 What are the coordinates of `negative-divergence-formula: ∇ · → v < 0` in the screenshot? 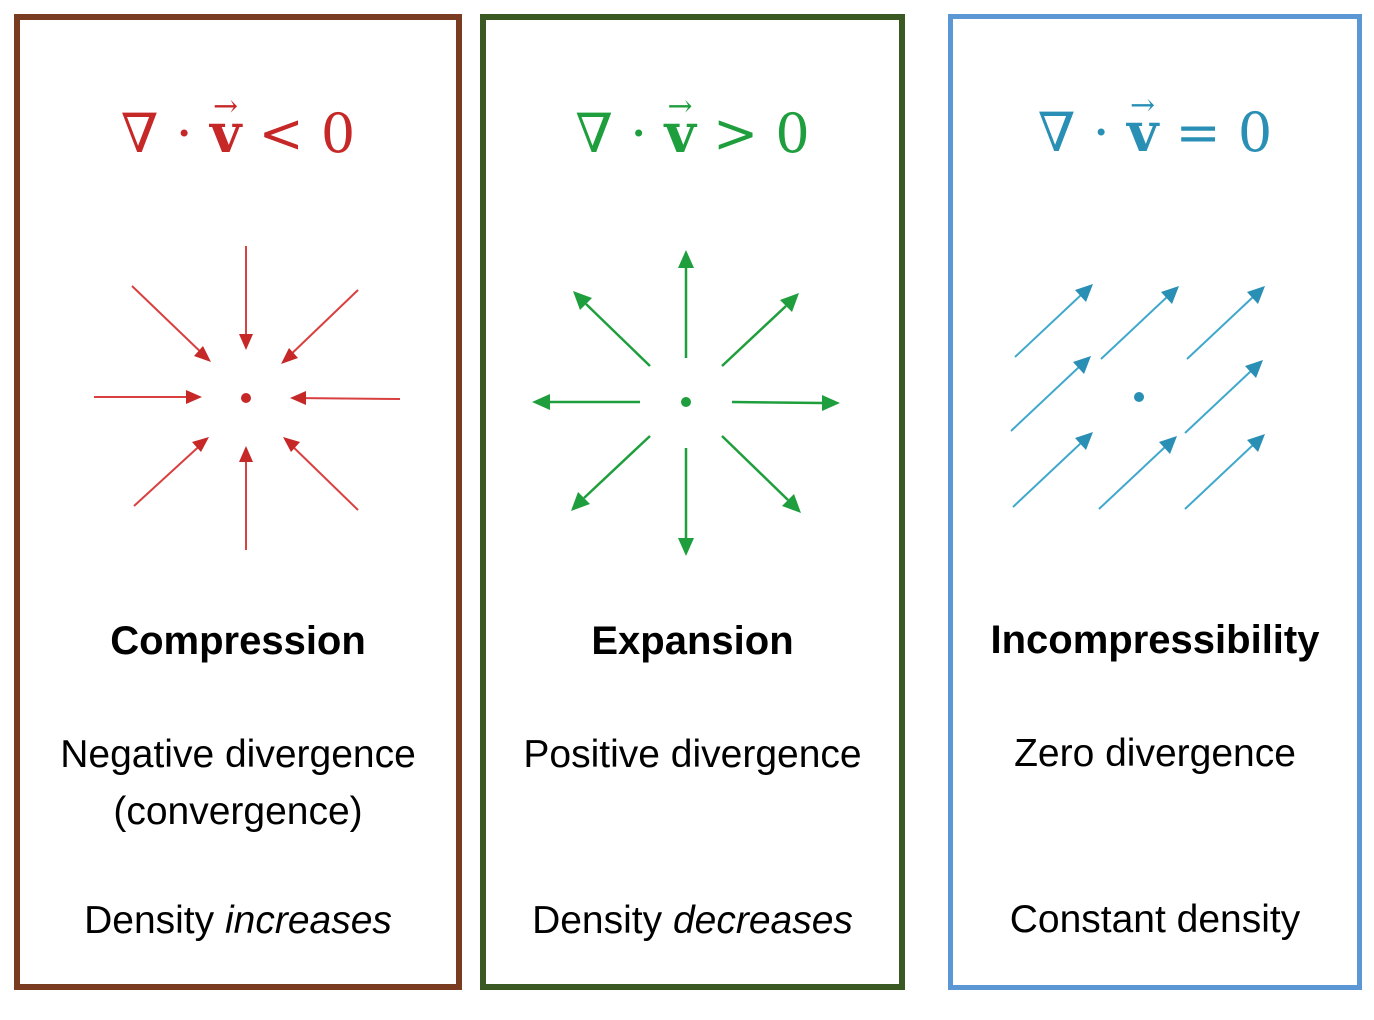 It's located at (238, 129).